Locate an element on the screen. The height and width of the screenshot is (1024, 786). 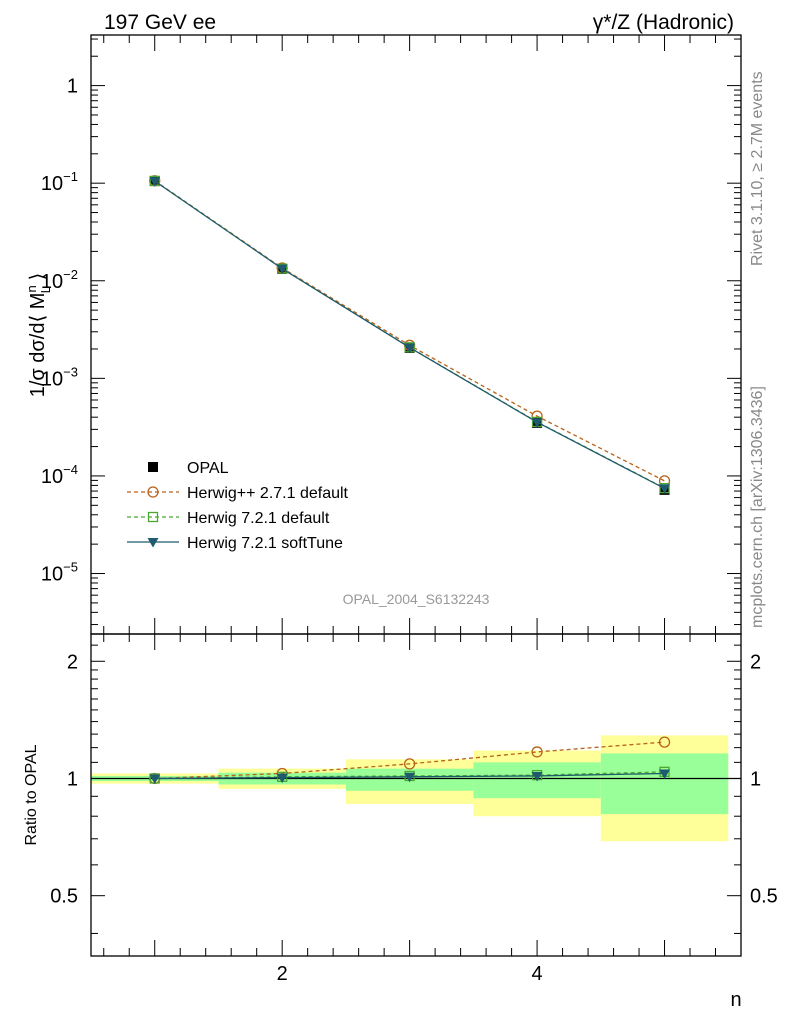
side-label-mcplots: mcplots.cern.ch [arXiv:1306.3436] is located at coordinates (757, 507).